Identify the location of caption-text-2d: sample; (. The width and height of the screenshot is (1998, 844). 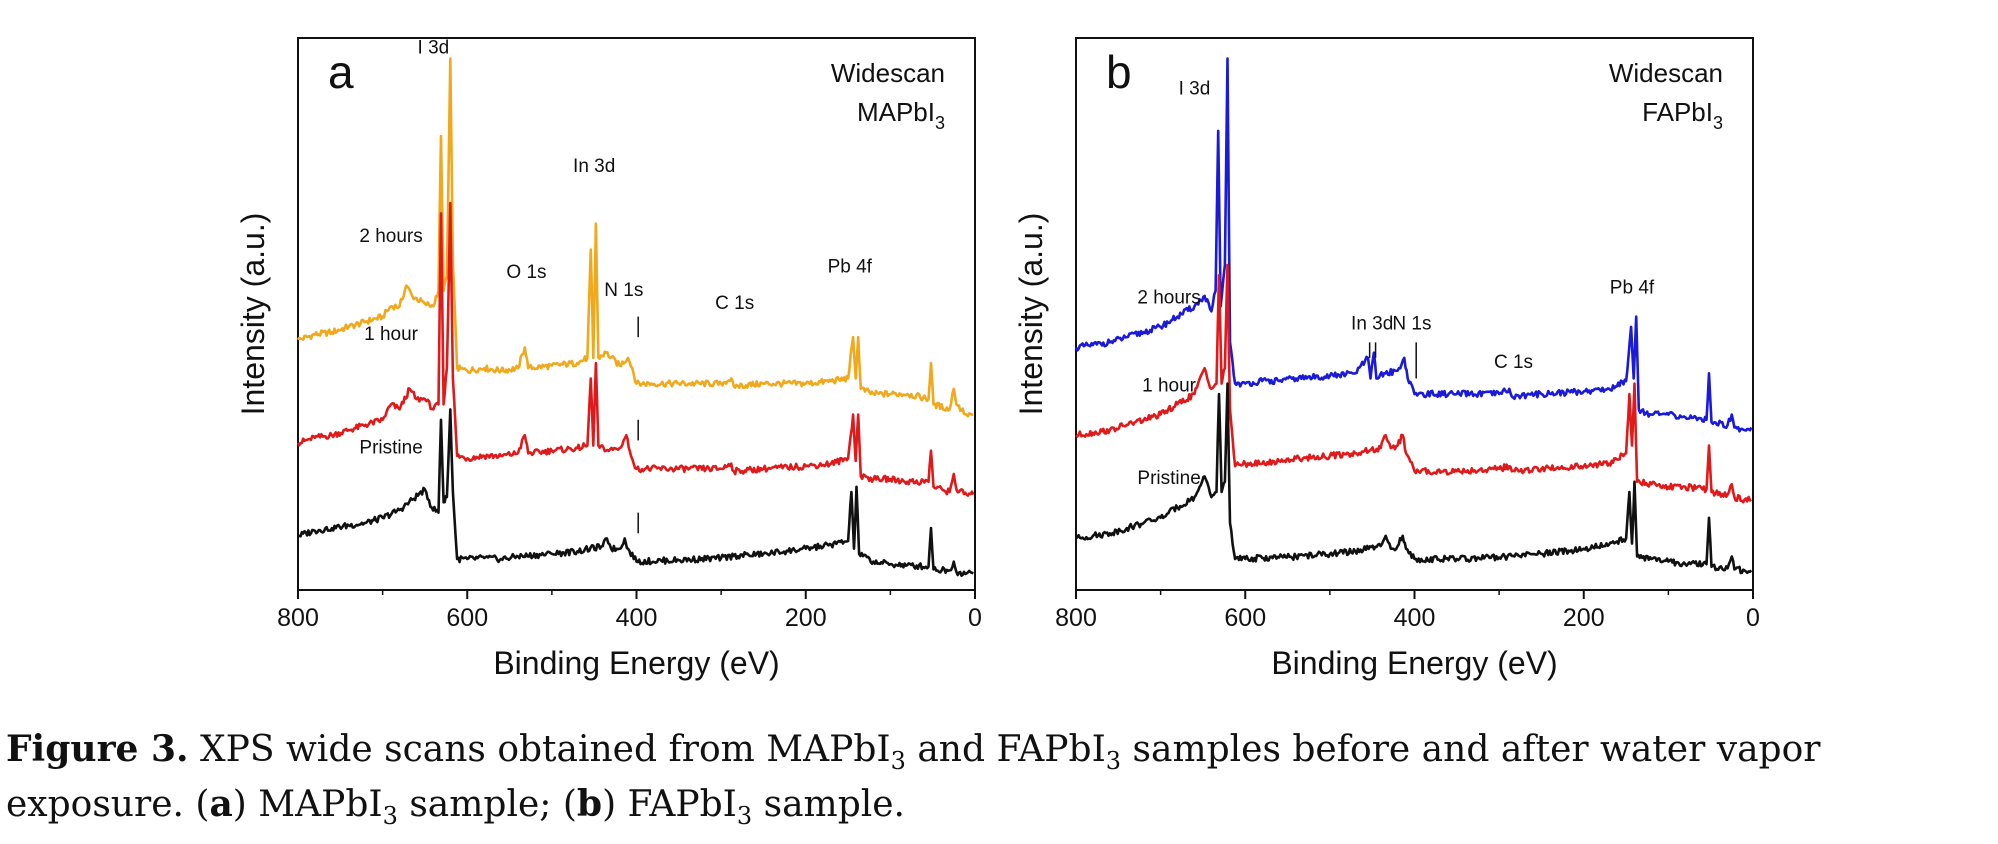
(487, 804).